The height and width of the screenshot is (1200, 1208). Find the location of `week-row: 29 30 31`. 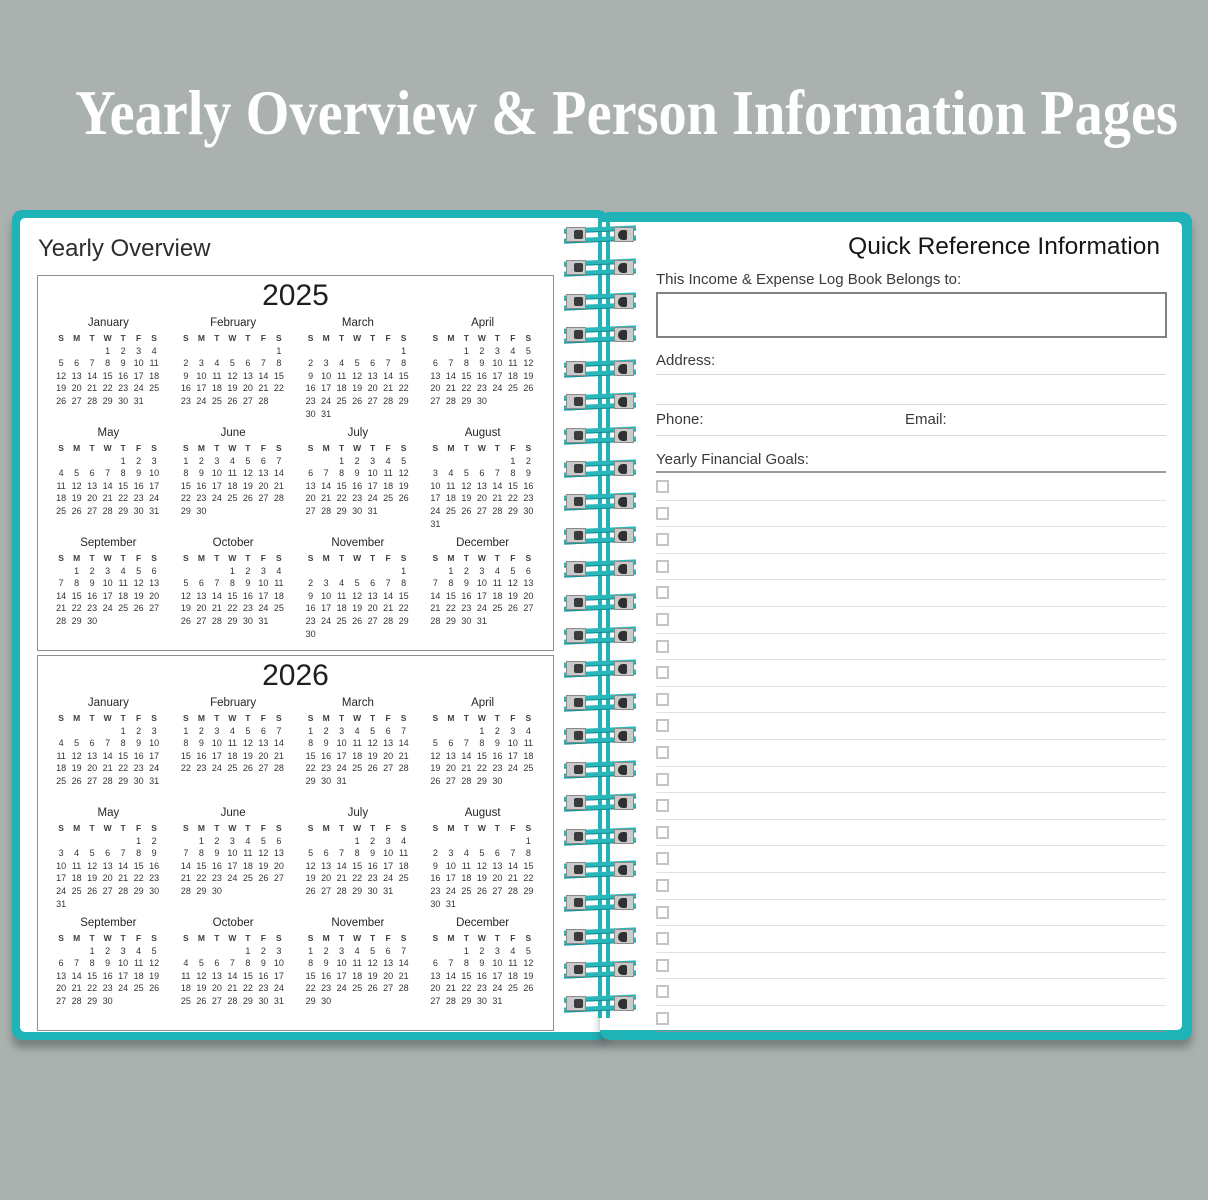

week-row: 29 30 31 is located at coordinates (358, 781).